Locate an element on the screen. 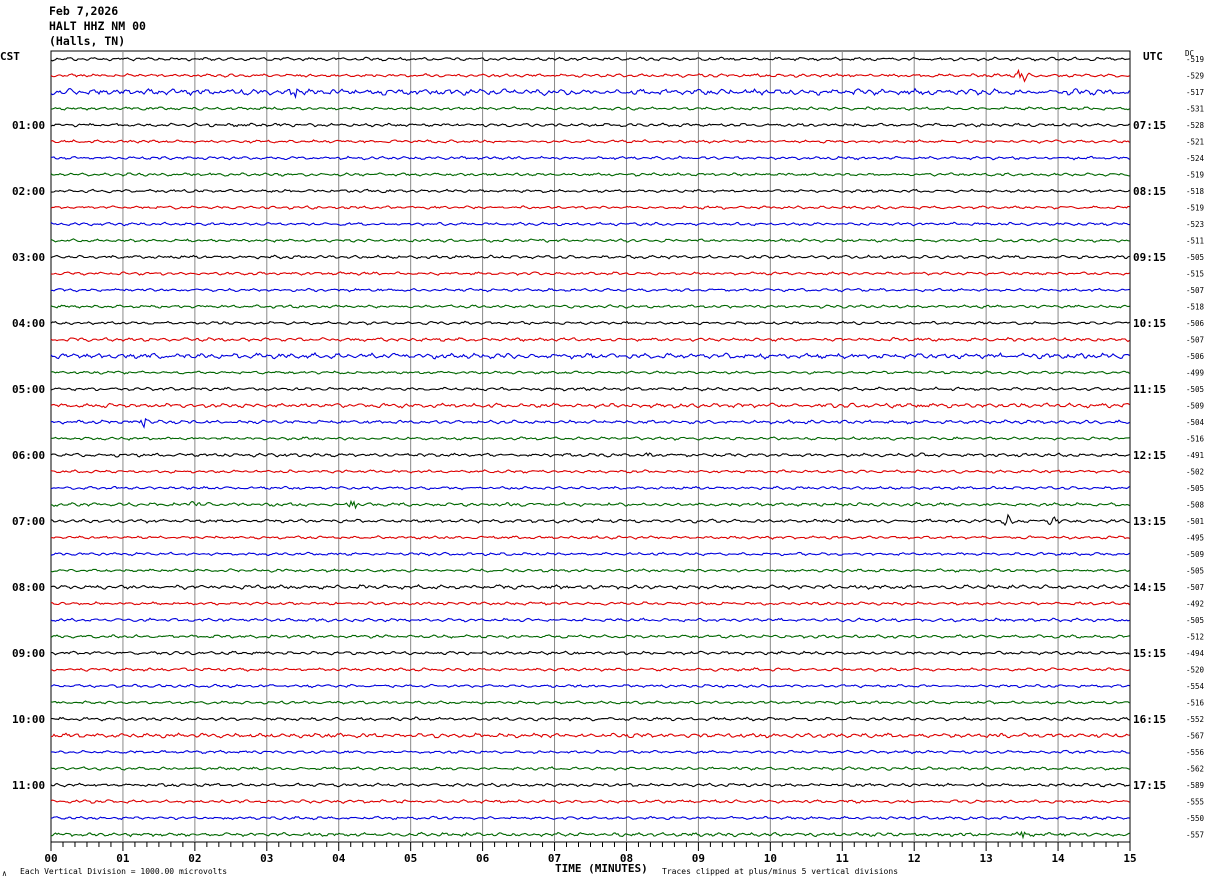  dc-offset-label: -504 is located at coordinates (1195, 422).